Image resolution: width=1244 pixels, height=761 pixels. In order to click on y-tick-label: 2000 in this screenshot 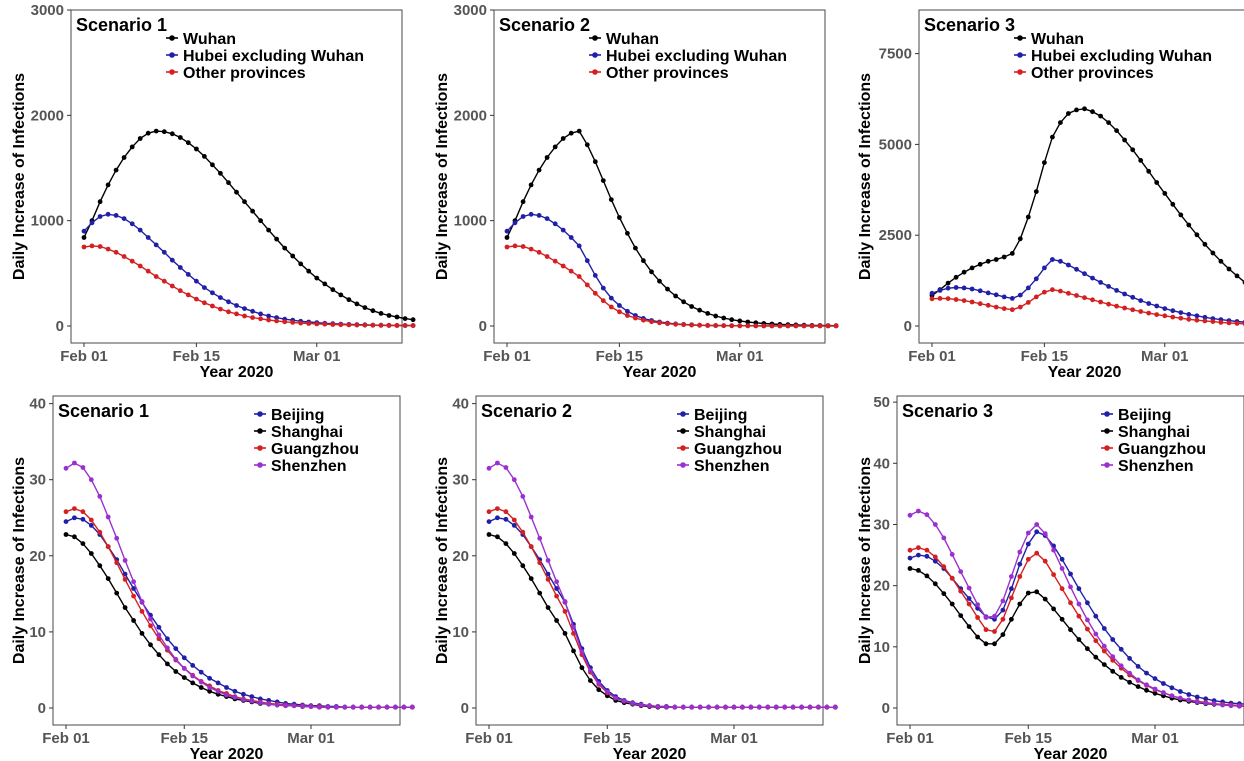, I will do `click(47, 115)`.